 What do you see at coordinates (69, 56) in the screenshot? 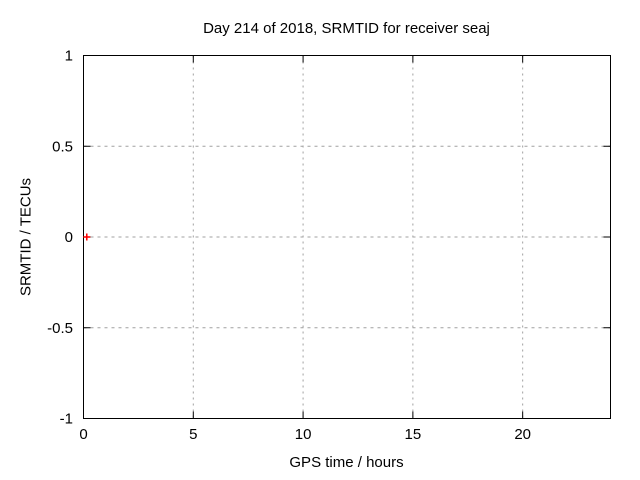
I see `y-tick-label: 1` at bounding box center [69, 56].